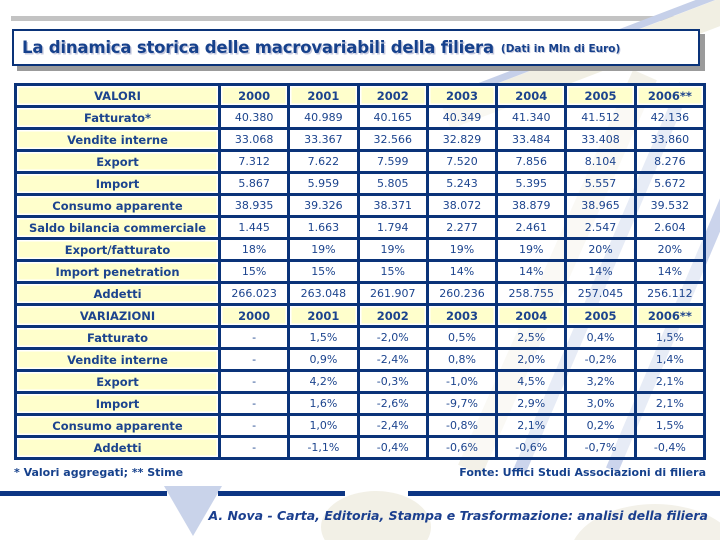  Describe the element at coordinates (392, 381) in the screenshot. I see `value-cell: -0,3%` at that location.